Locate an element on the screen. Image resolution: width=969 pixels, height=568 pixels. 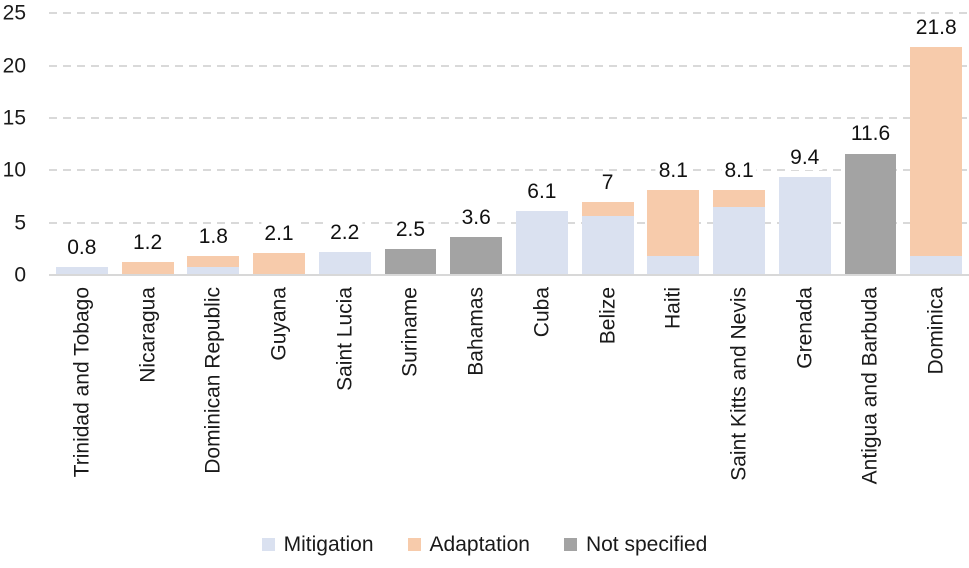
bar-value-label: 6.1 is located at coordinates (542, 192).